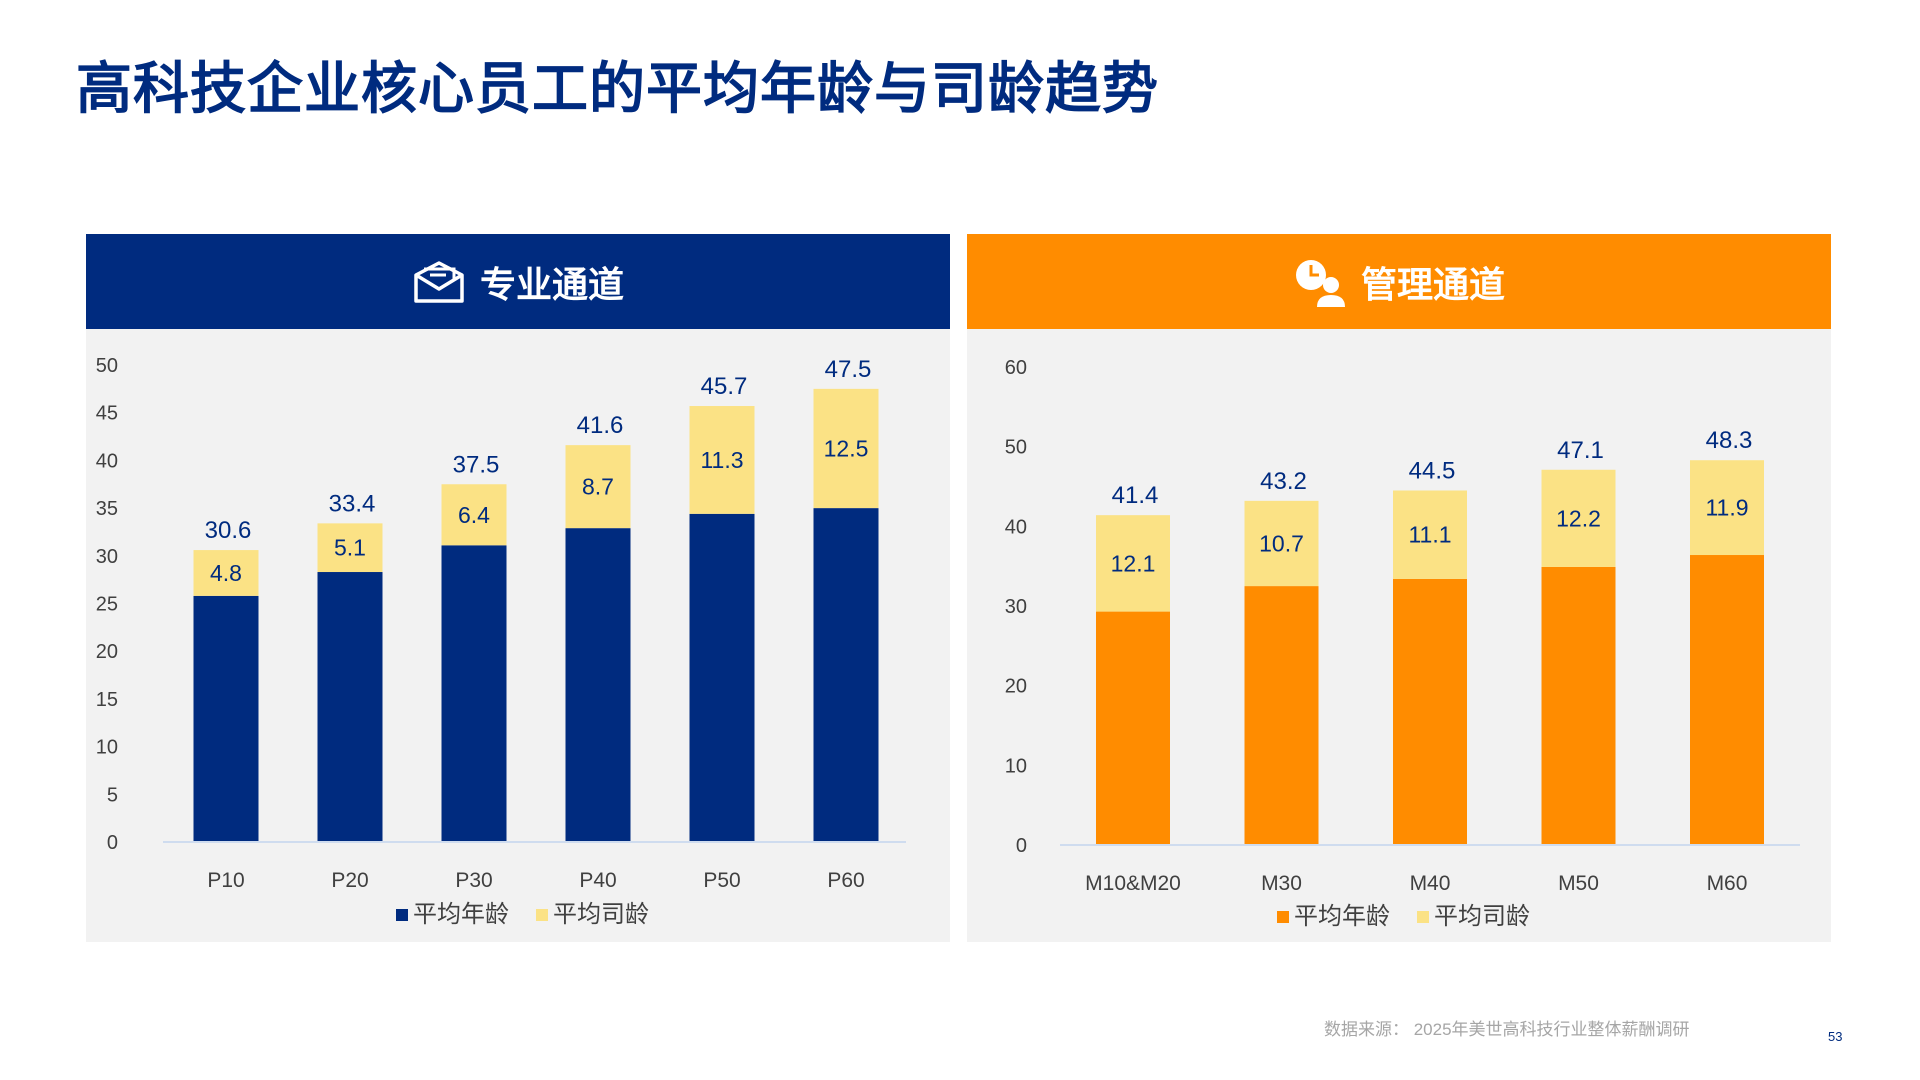  What do you see at coordinates (107, 700) in the screenshot?
I see `y-tick-label: 15` at bounding box center [107, 700].